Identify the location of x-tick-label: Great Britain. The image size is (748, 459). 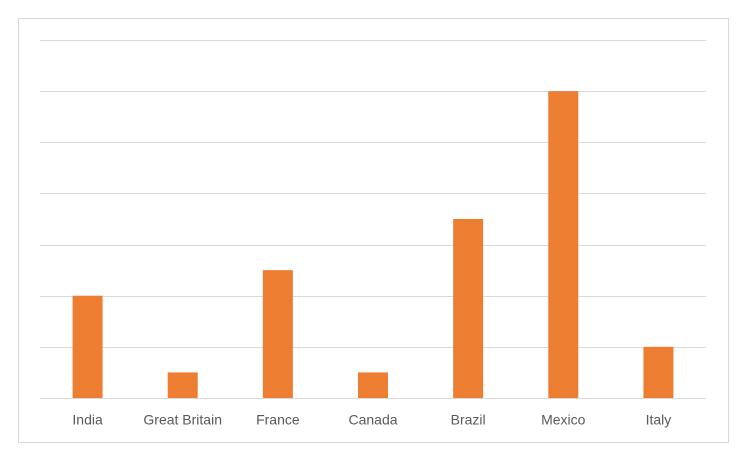
(182, 420).